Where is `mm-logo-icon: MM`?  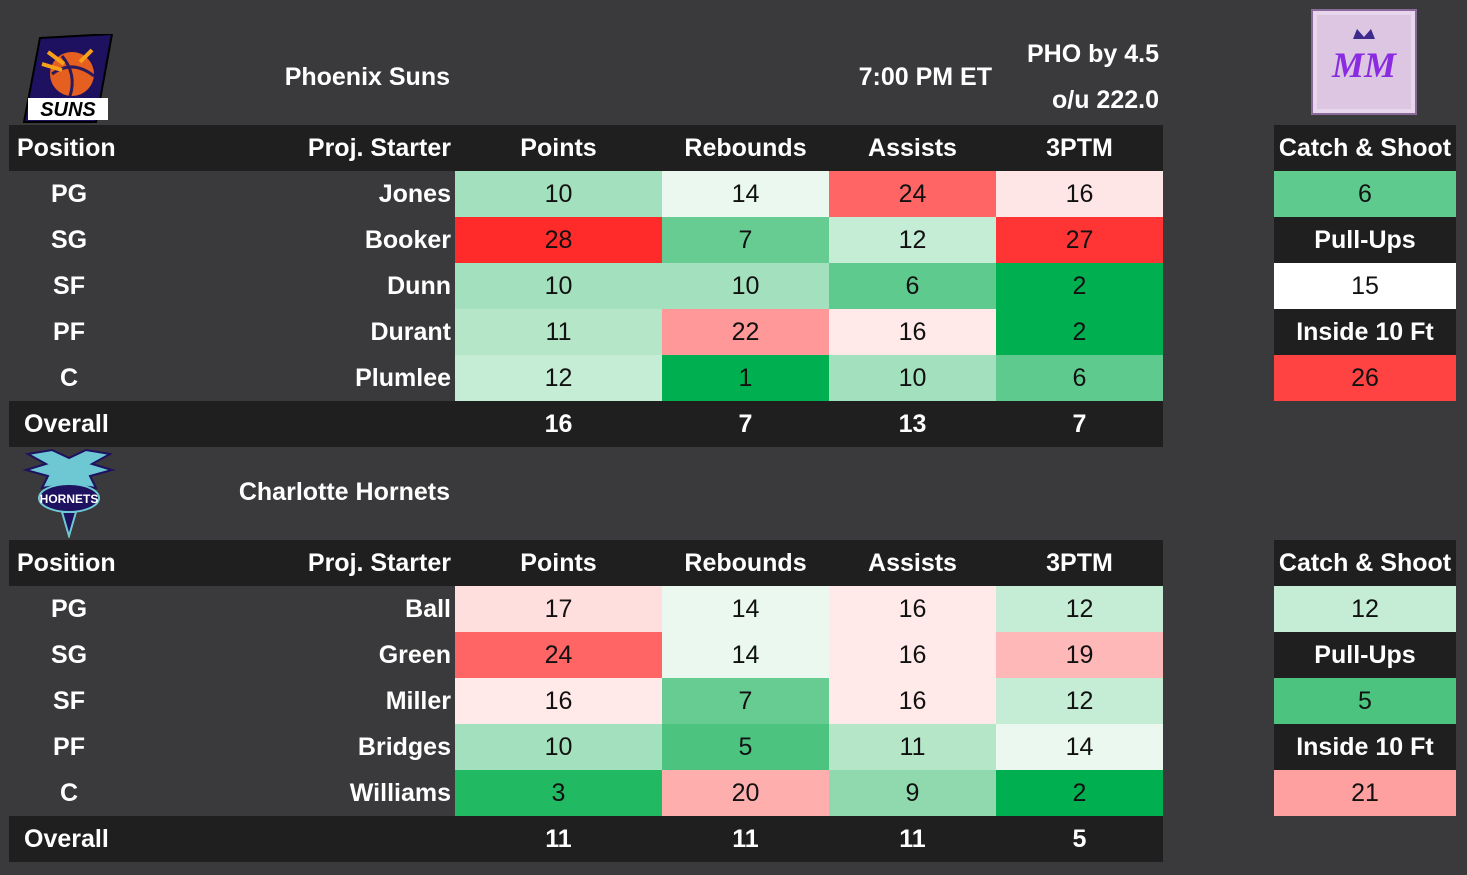
mm-logo-icon: MM is located at coordinates (1364, 62).